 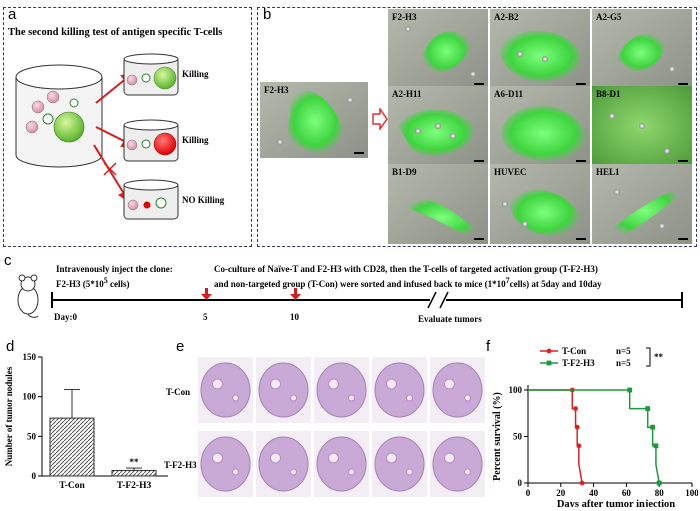 I want to click on micrograph-single: F2-H3, so click(x=314, y=120).